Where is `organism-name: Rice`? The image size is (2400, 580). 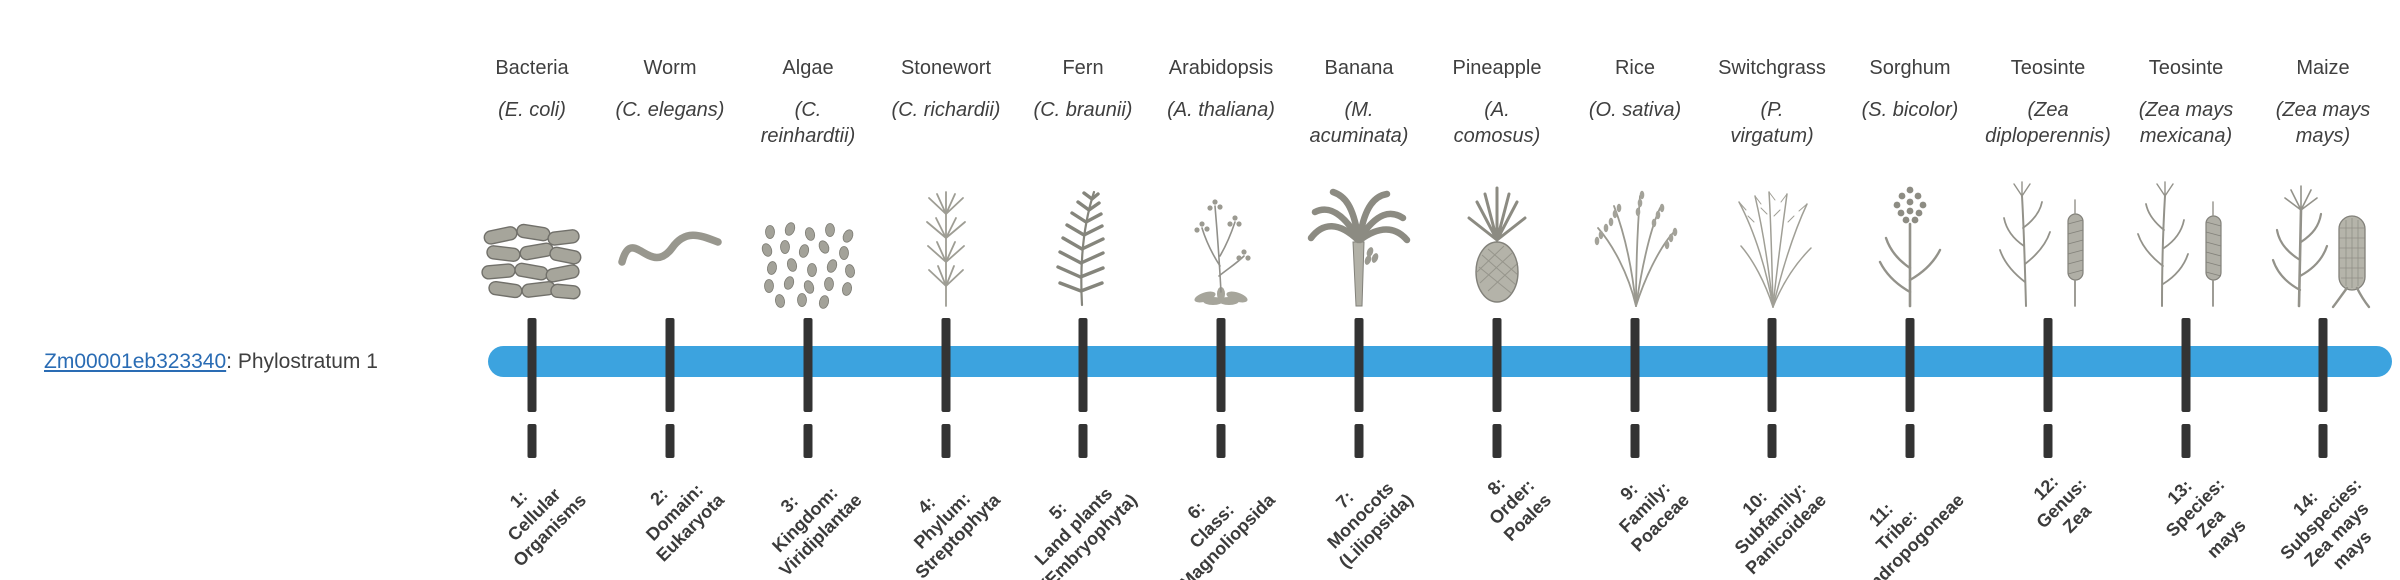 organism-name: Rice is located at coordinates (1634, 68).